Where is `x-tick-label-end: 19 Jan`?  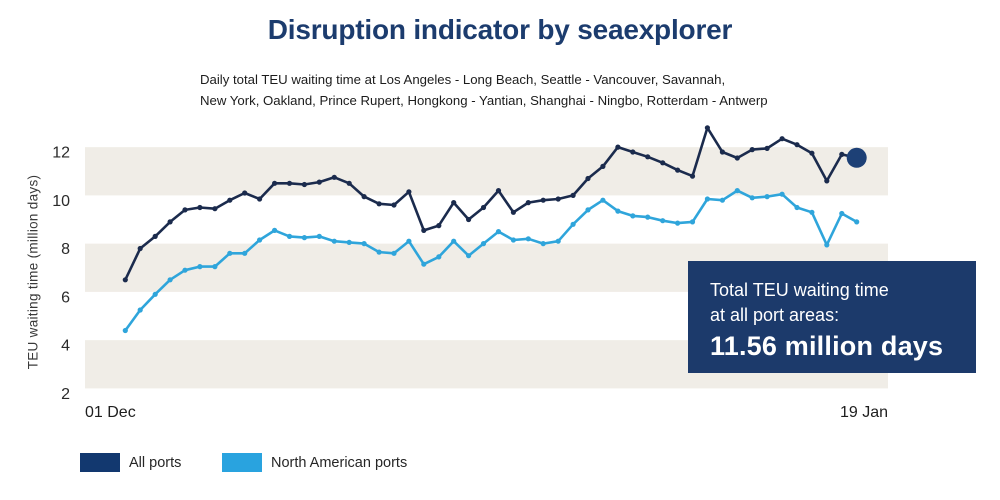 x-tick-label-end: 19 Jan is located at coordinates (864, 412).